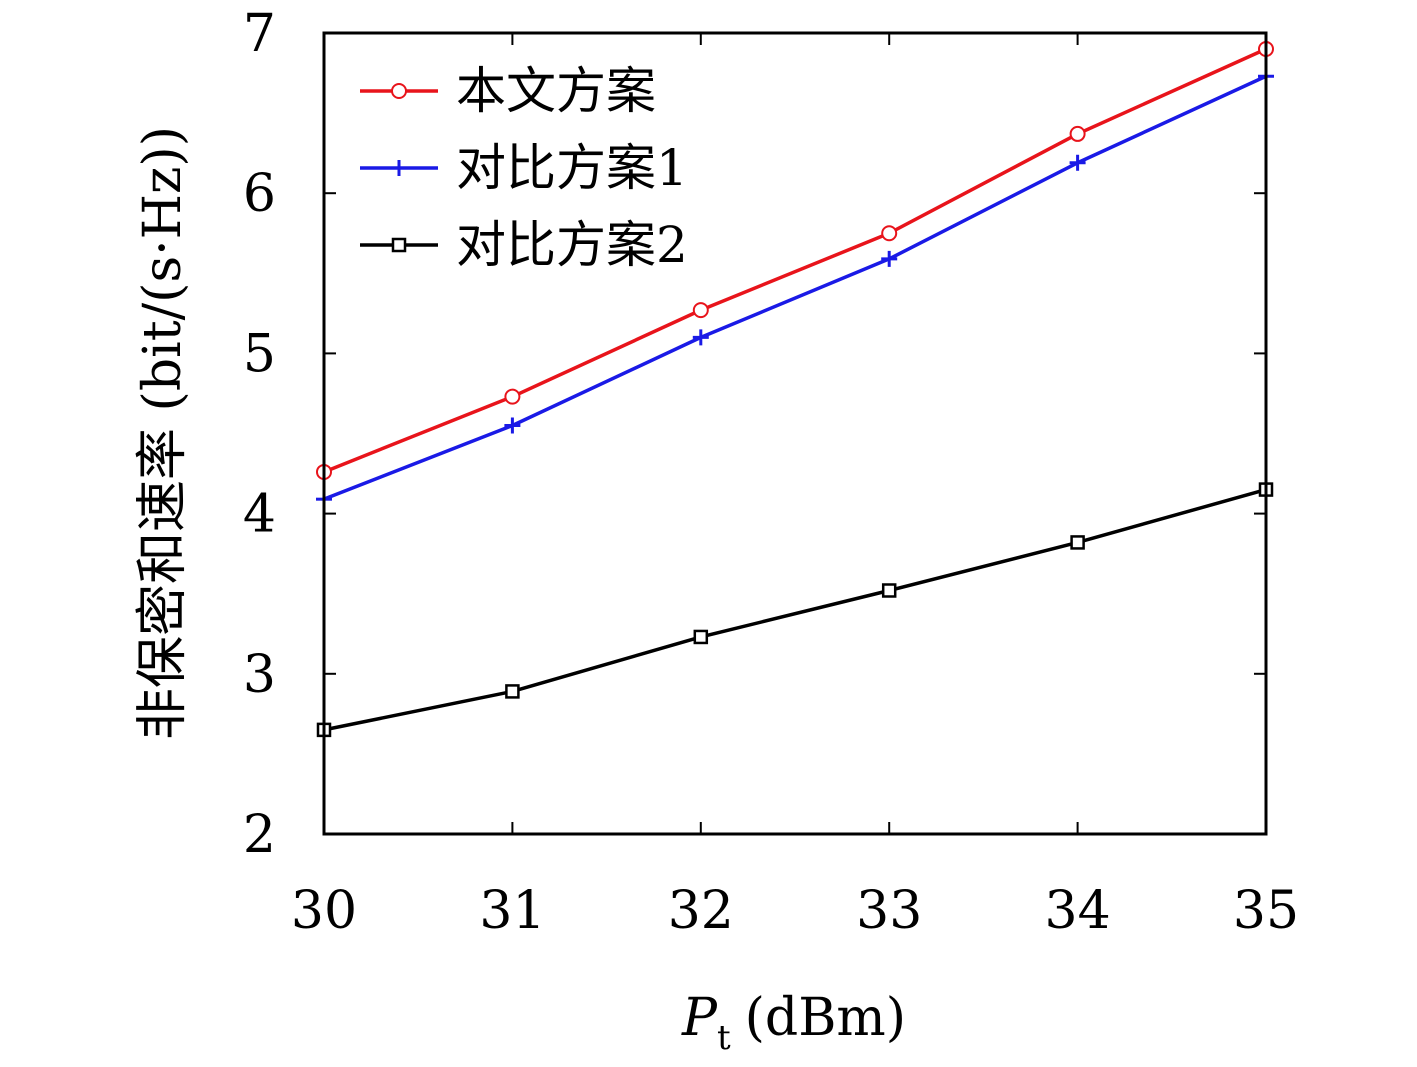 The image size is (1417, 1067). What do you see at coordinates (259, 835) in the screenshot?
I see `y-tick-label: 2` at bounding box center [259, 835].